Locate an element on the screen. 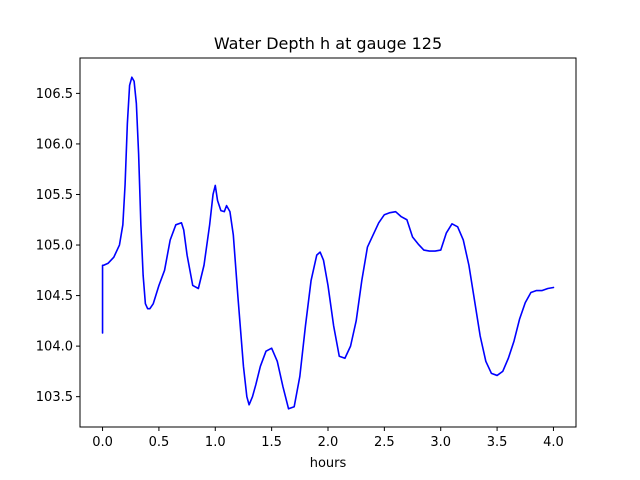  x-tick-label: 1.5 is located at coordinates (271, 442).